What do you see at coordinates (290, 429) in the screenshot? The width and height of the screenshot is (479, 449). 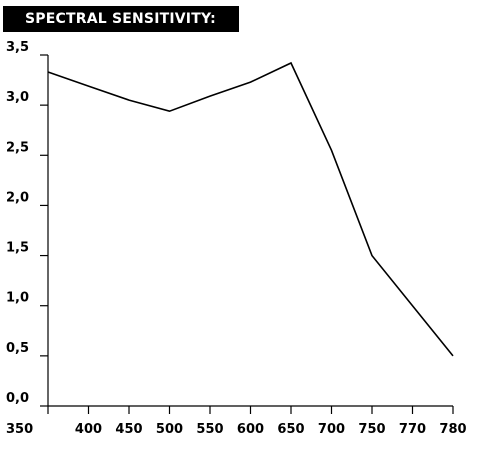 I see `x-tick-label: 650` at bounding box center [290, 429].